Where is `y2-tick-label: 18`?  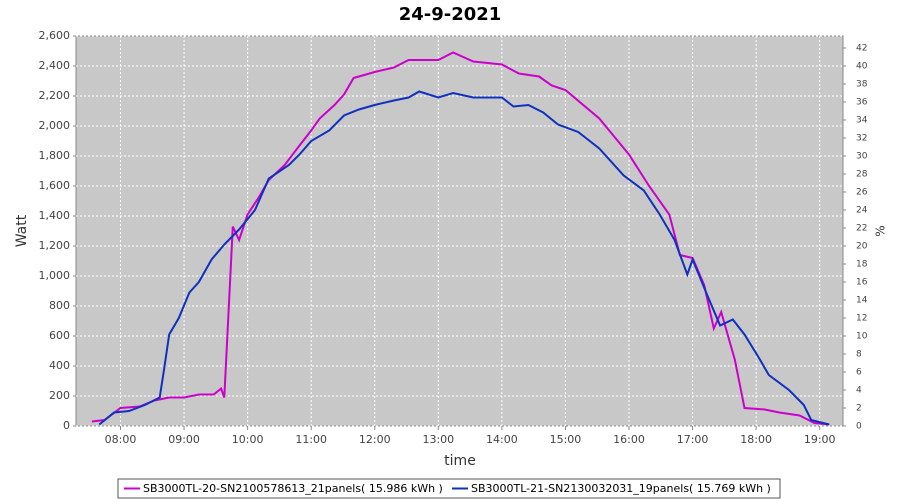
y2-tick-label: 18 is located at coordinates (862, 264).